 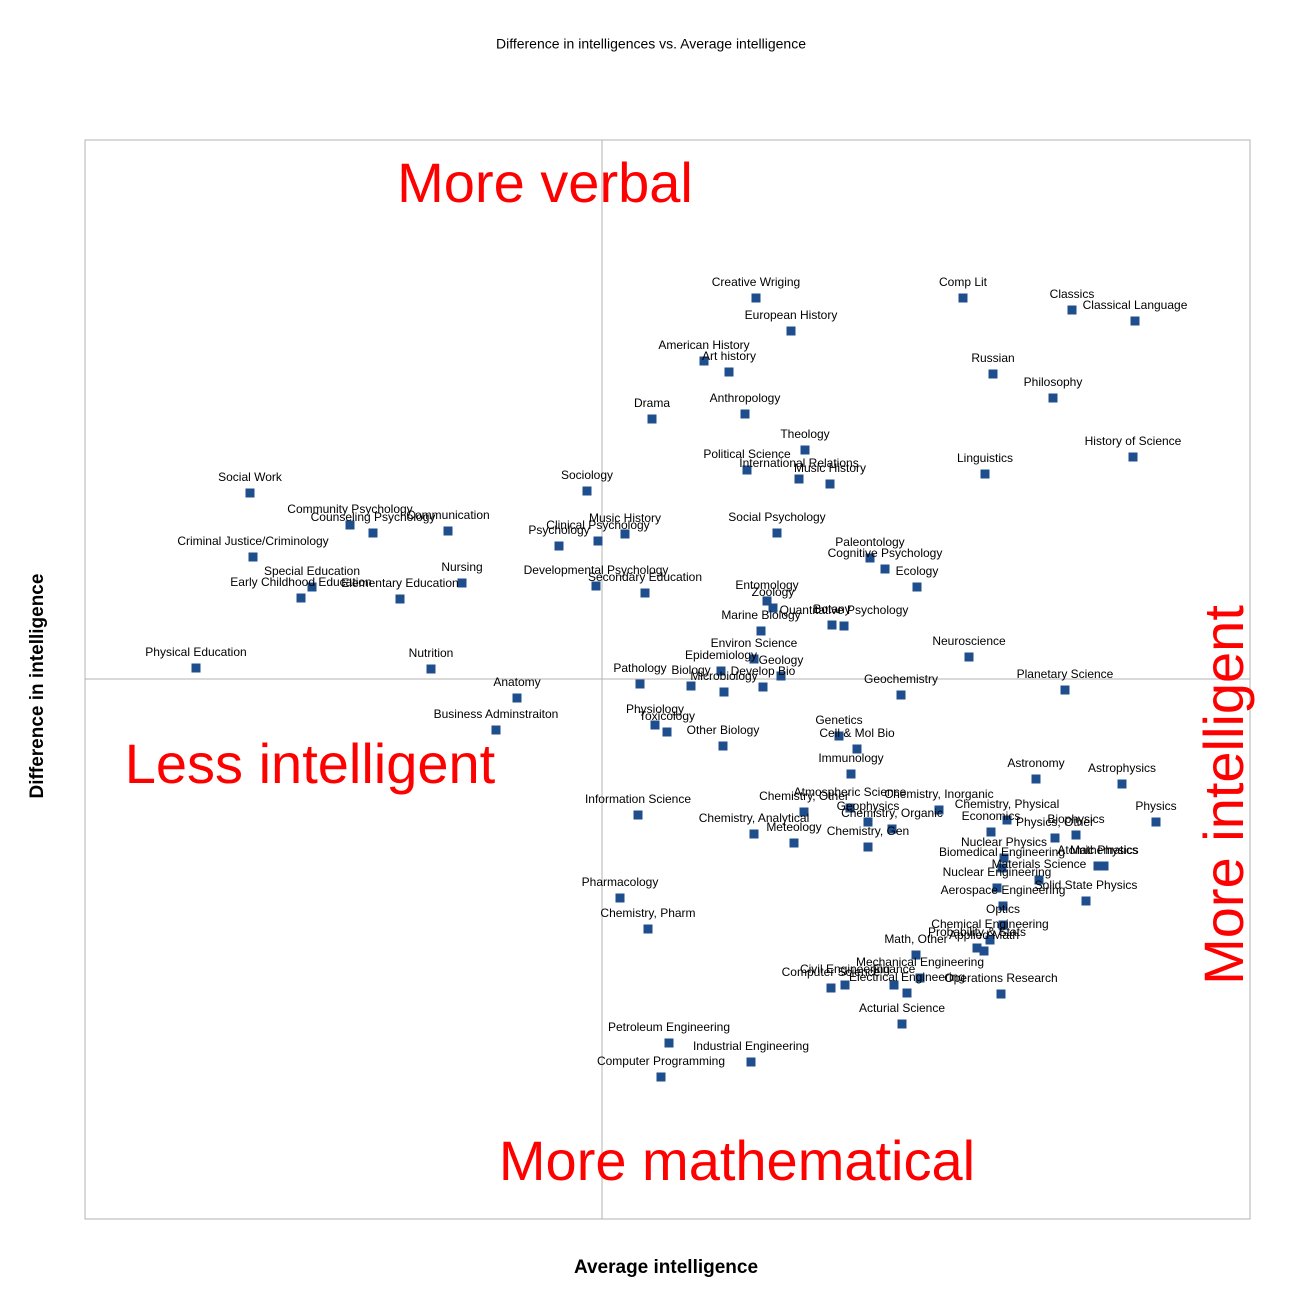 What do you see at coordinates (516, 682) in the screenshot?
I see `point-label: Anatomy` at bounding box center [516, 682].